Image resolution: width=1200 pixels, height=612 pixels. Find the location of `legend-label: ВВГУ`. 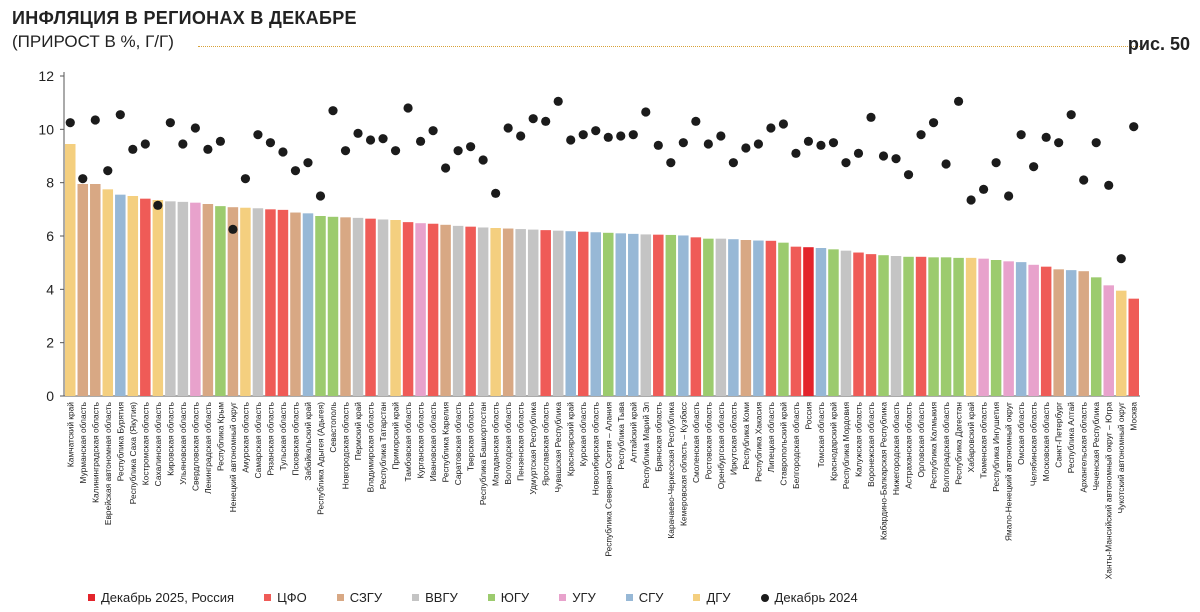

legend-label: ВВГУ is located at coordinates (441, 597).